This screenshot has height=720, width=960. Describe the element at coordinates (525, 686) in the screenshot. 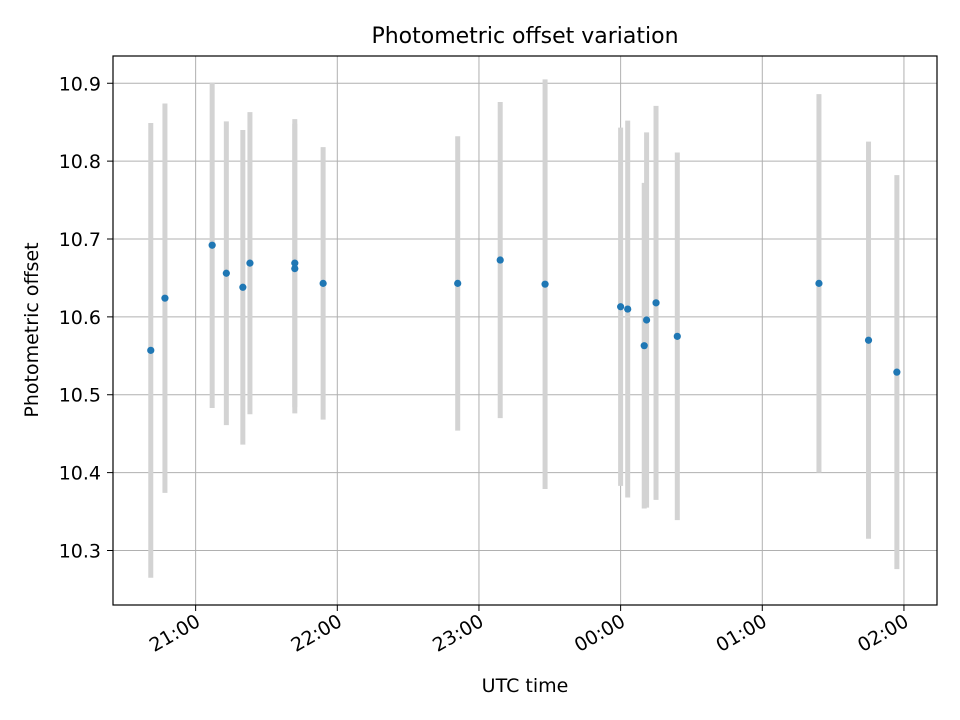

I see `x-axis-label: UTC time` at that location.